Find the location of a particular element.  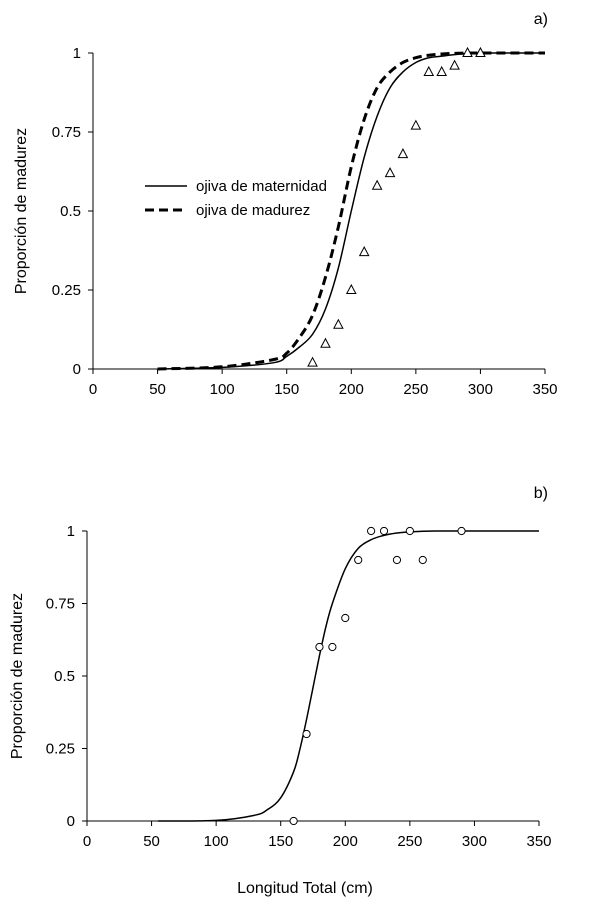

x-axis-title: Longitud Total (cm) is located at coordinates (305, 888).